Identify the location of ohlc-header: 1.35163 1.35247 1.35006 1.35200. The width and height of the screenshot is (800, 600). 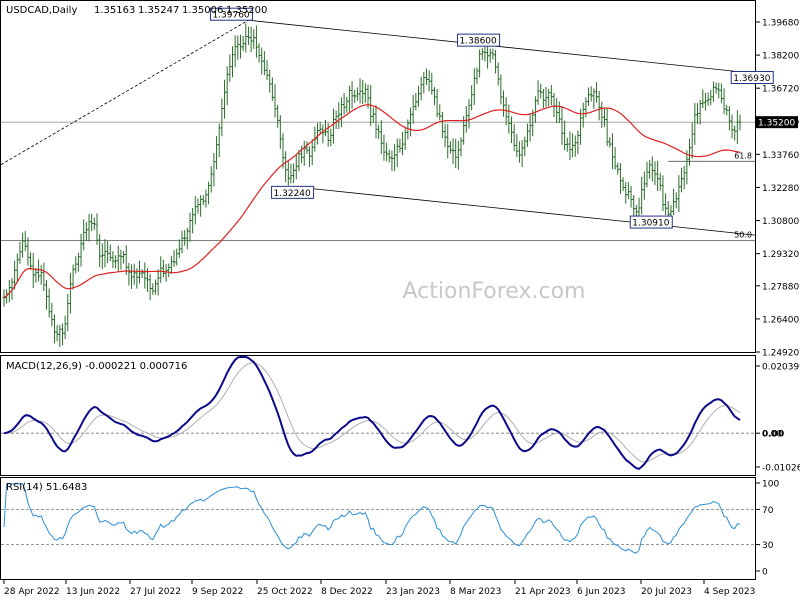
(180, 10).